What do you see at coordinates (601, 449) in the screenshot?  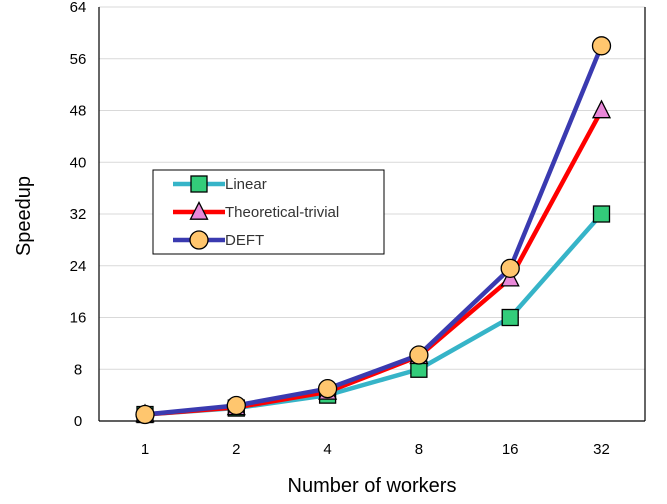 I see `x-tick-label: 32` at bounding box center [601, 449].